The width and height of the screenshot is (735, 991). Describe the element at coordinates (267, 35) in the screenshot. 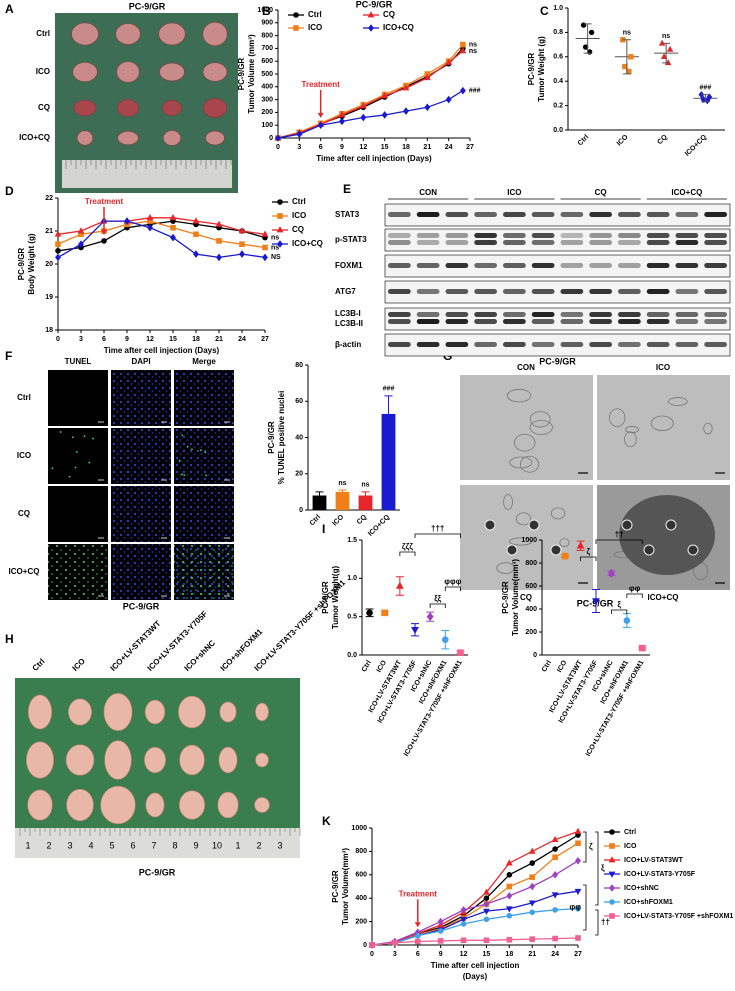

I see `y-tick-label: 800` at that location.